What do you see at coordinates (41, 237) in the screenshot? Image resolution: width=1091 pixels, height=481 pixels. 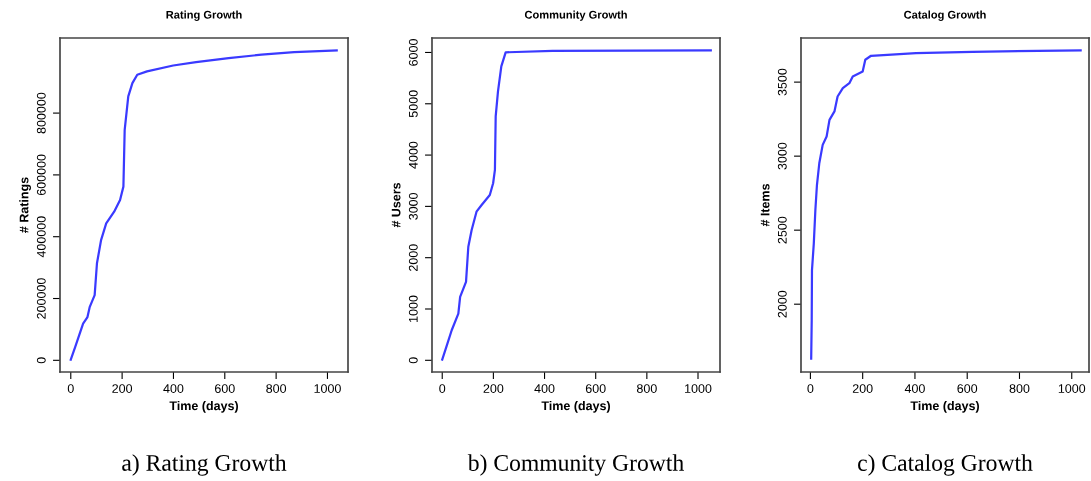 I see `y-tick-label: 400000` at bounding box center [41, 237].